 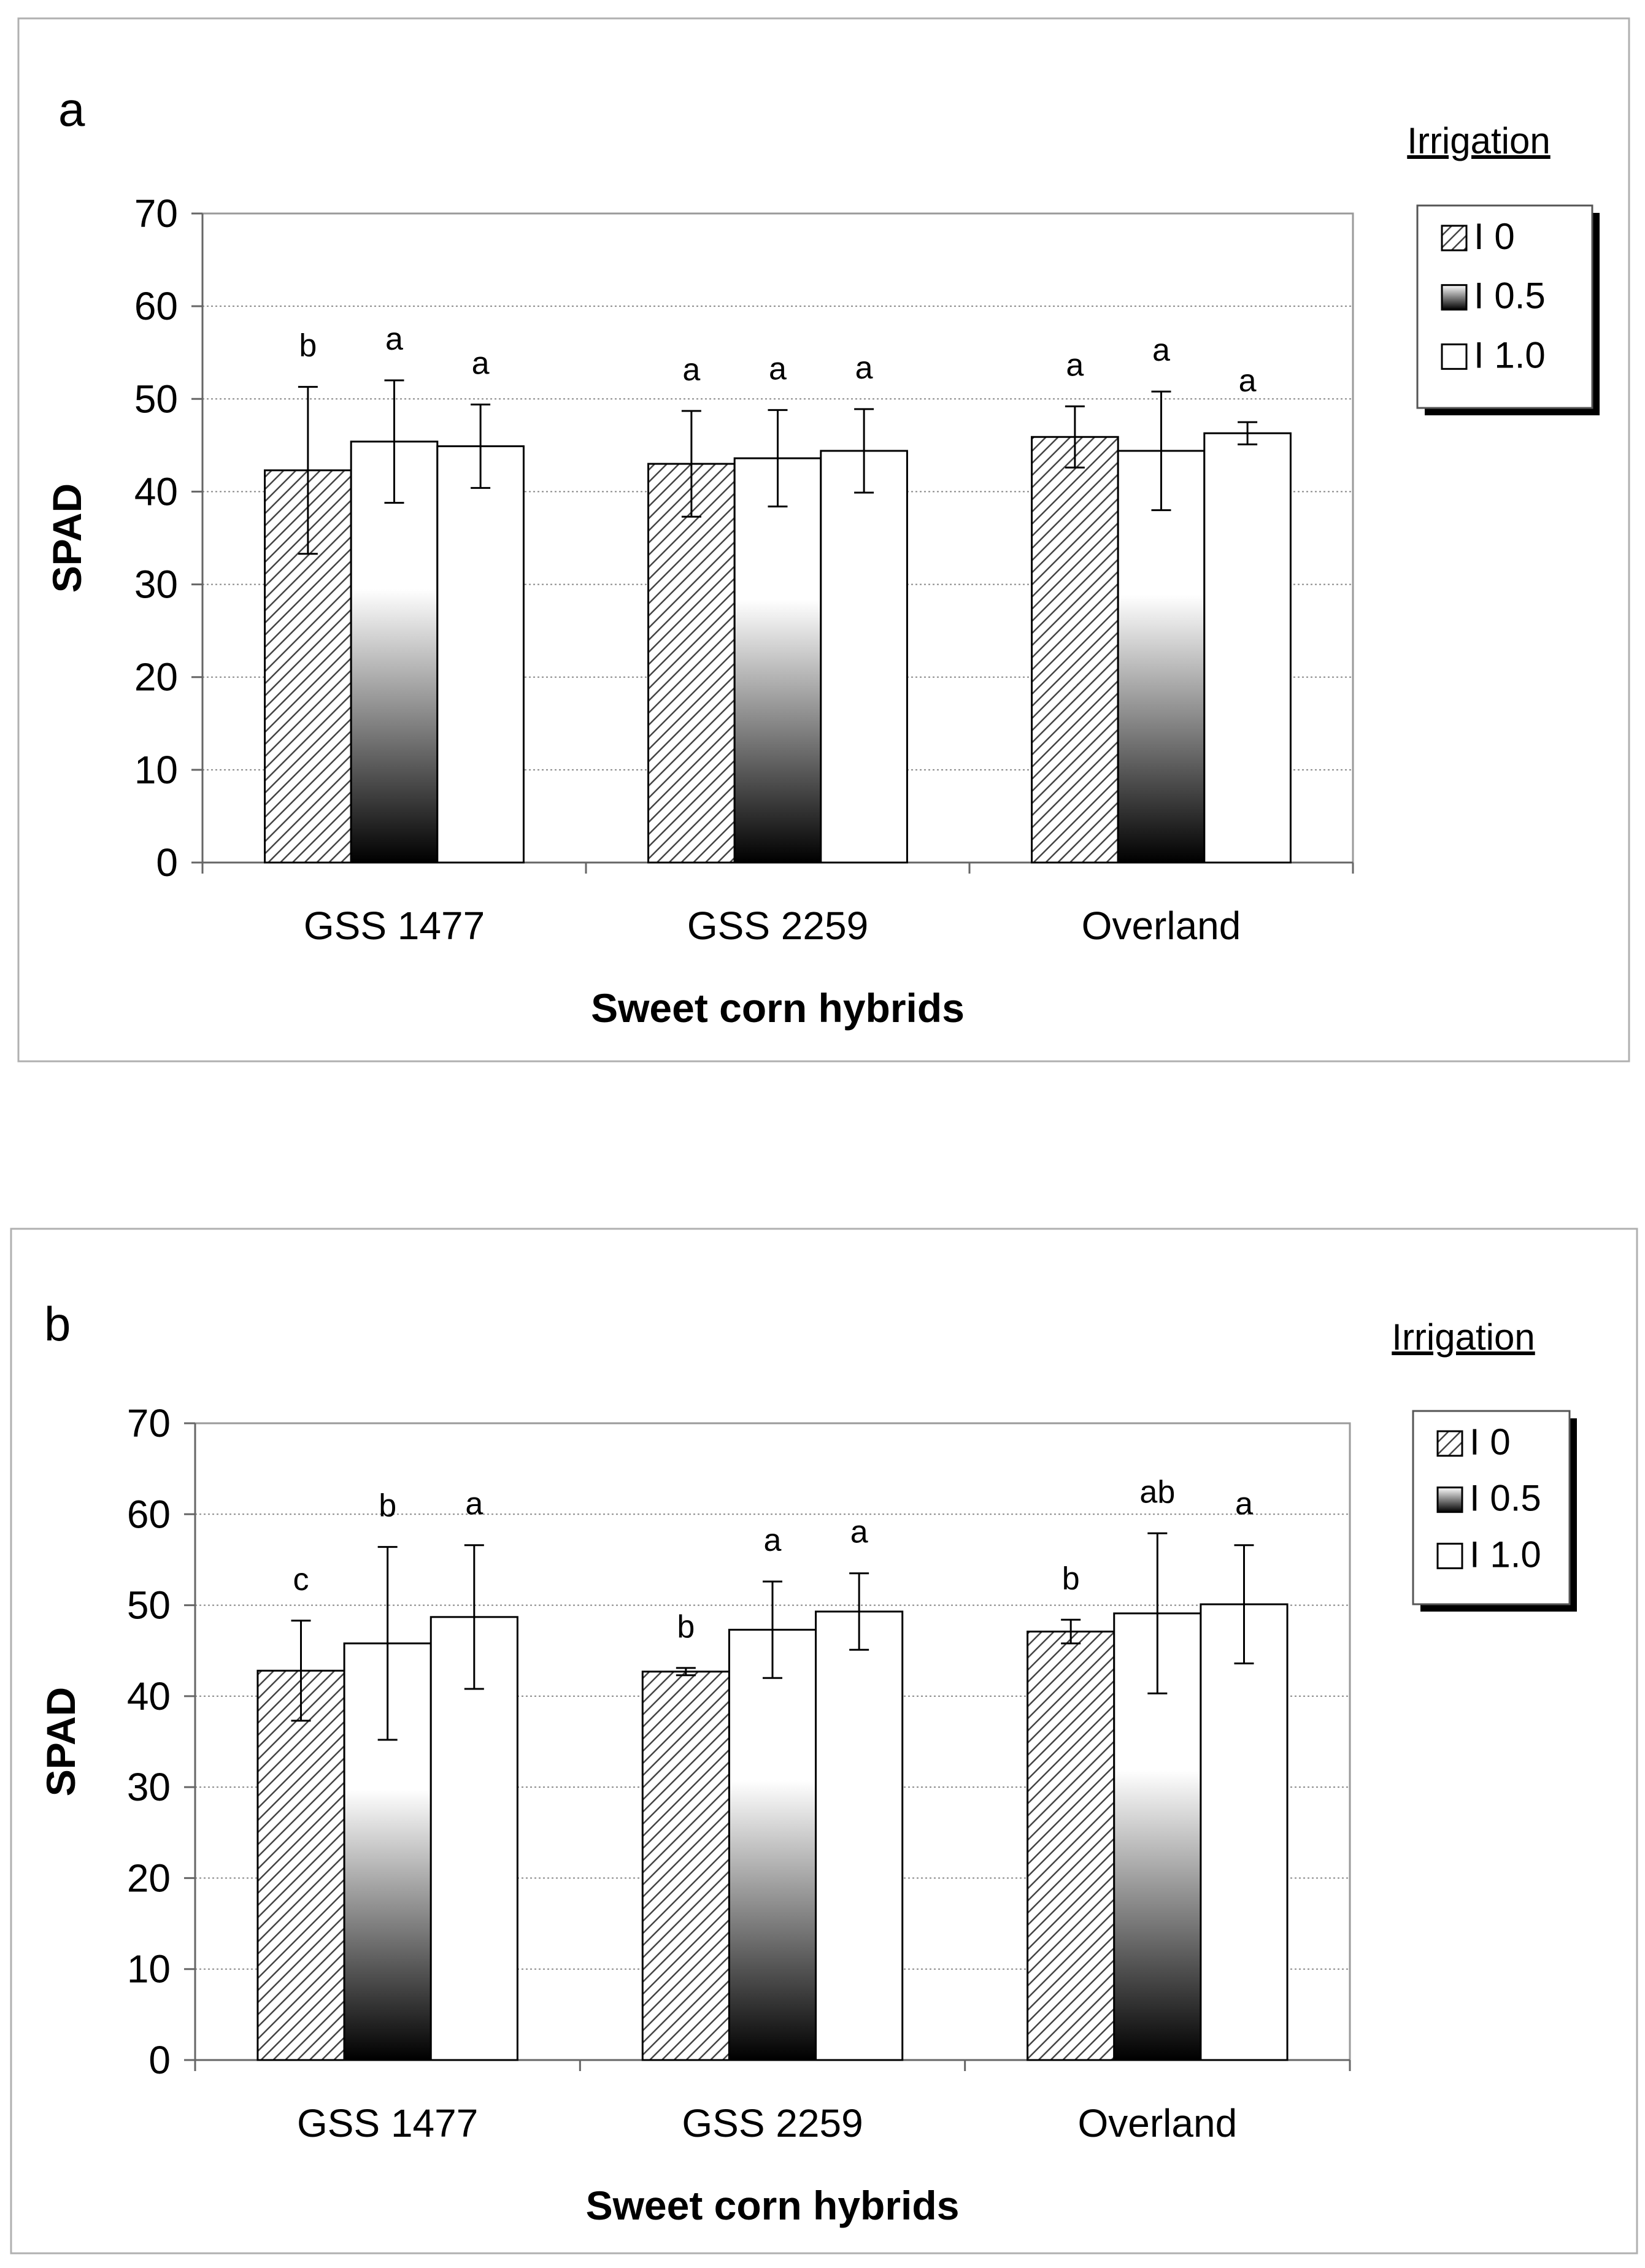 What do you see at coordinates (301, 1579) in the screenshot?
I see `significance-letter: c` at bounding box center [301, 1579].